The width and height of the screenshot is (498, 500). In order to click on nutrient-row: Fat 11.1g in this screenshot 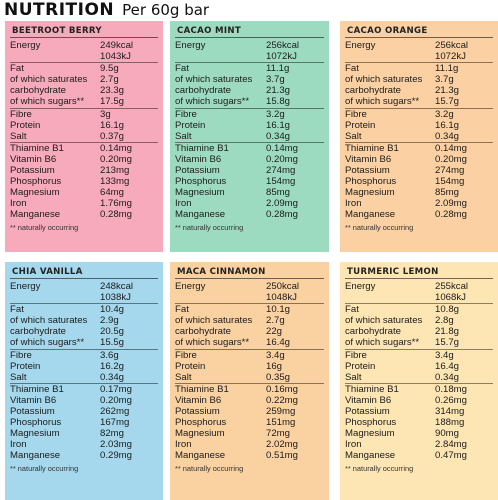, I will do `click(249, 68)`.